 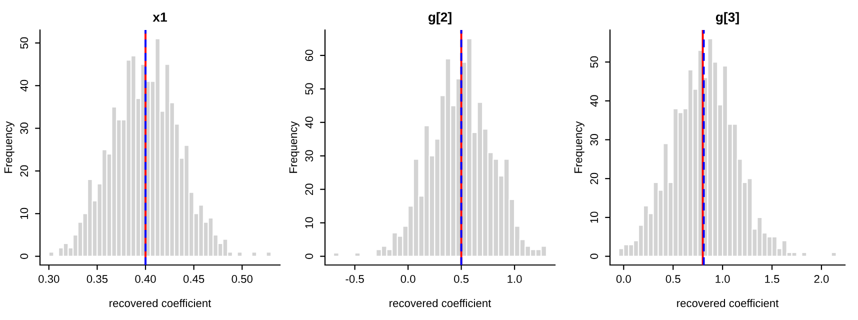 What do you see at coordinates (193, 279) in the screenshot?
I see `x-tick-label: 0.45` at bounding box center [193, 279].